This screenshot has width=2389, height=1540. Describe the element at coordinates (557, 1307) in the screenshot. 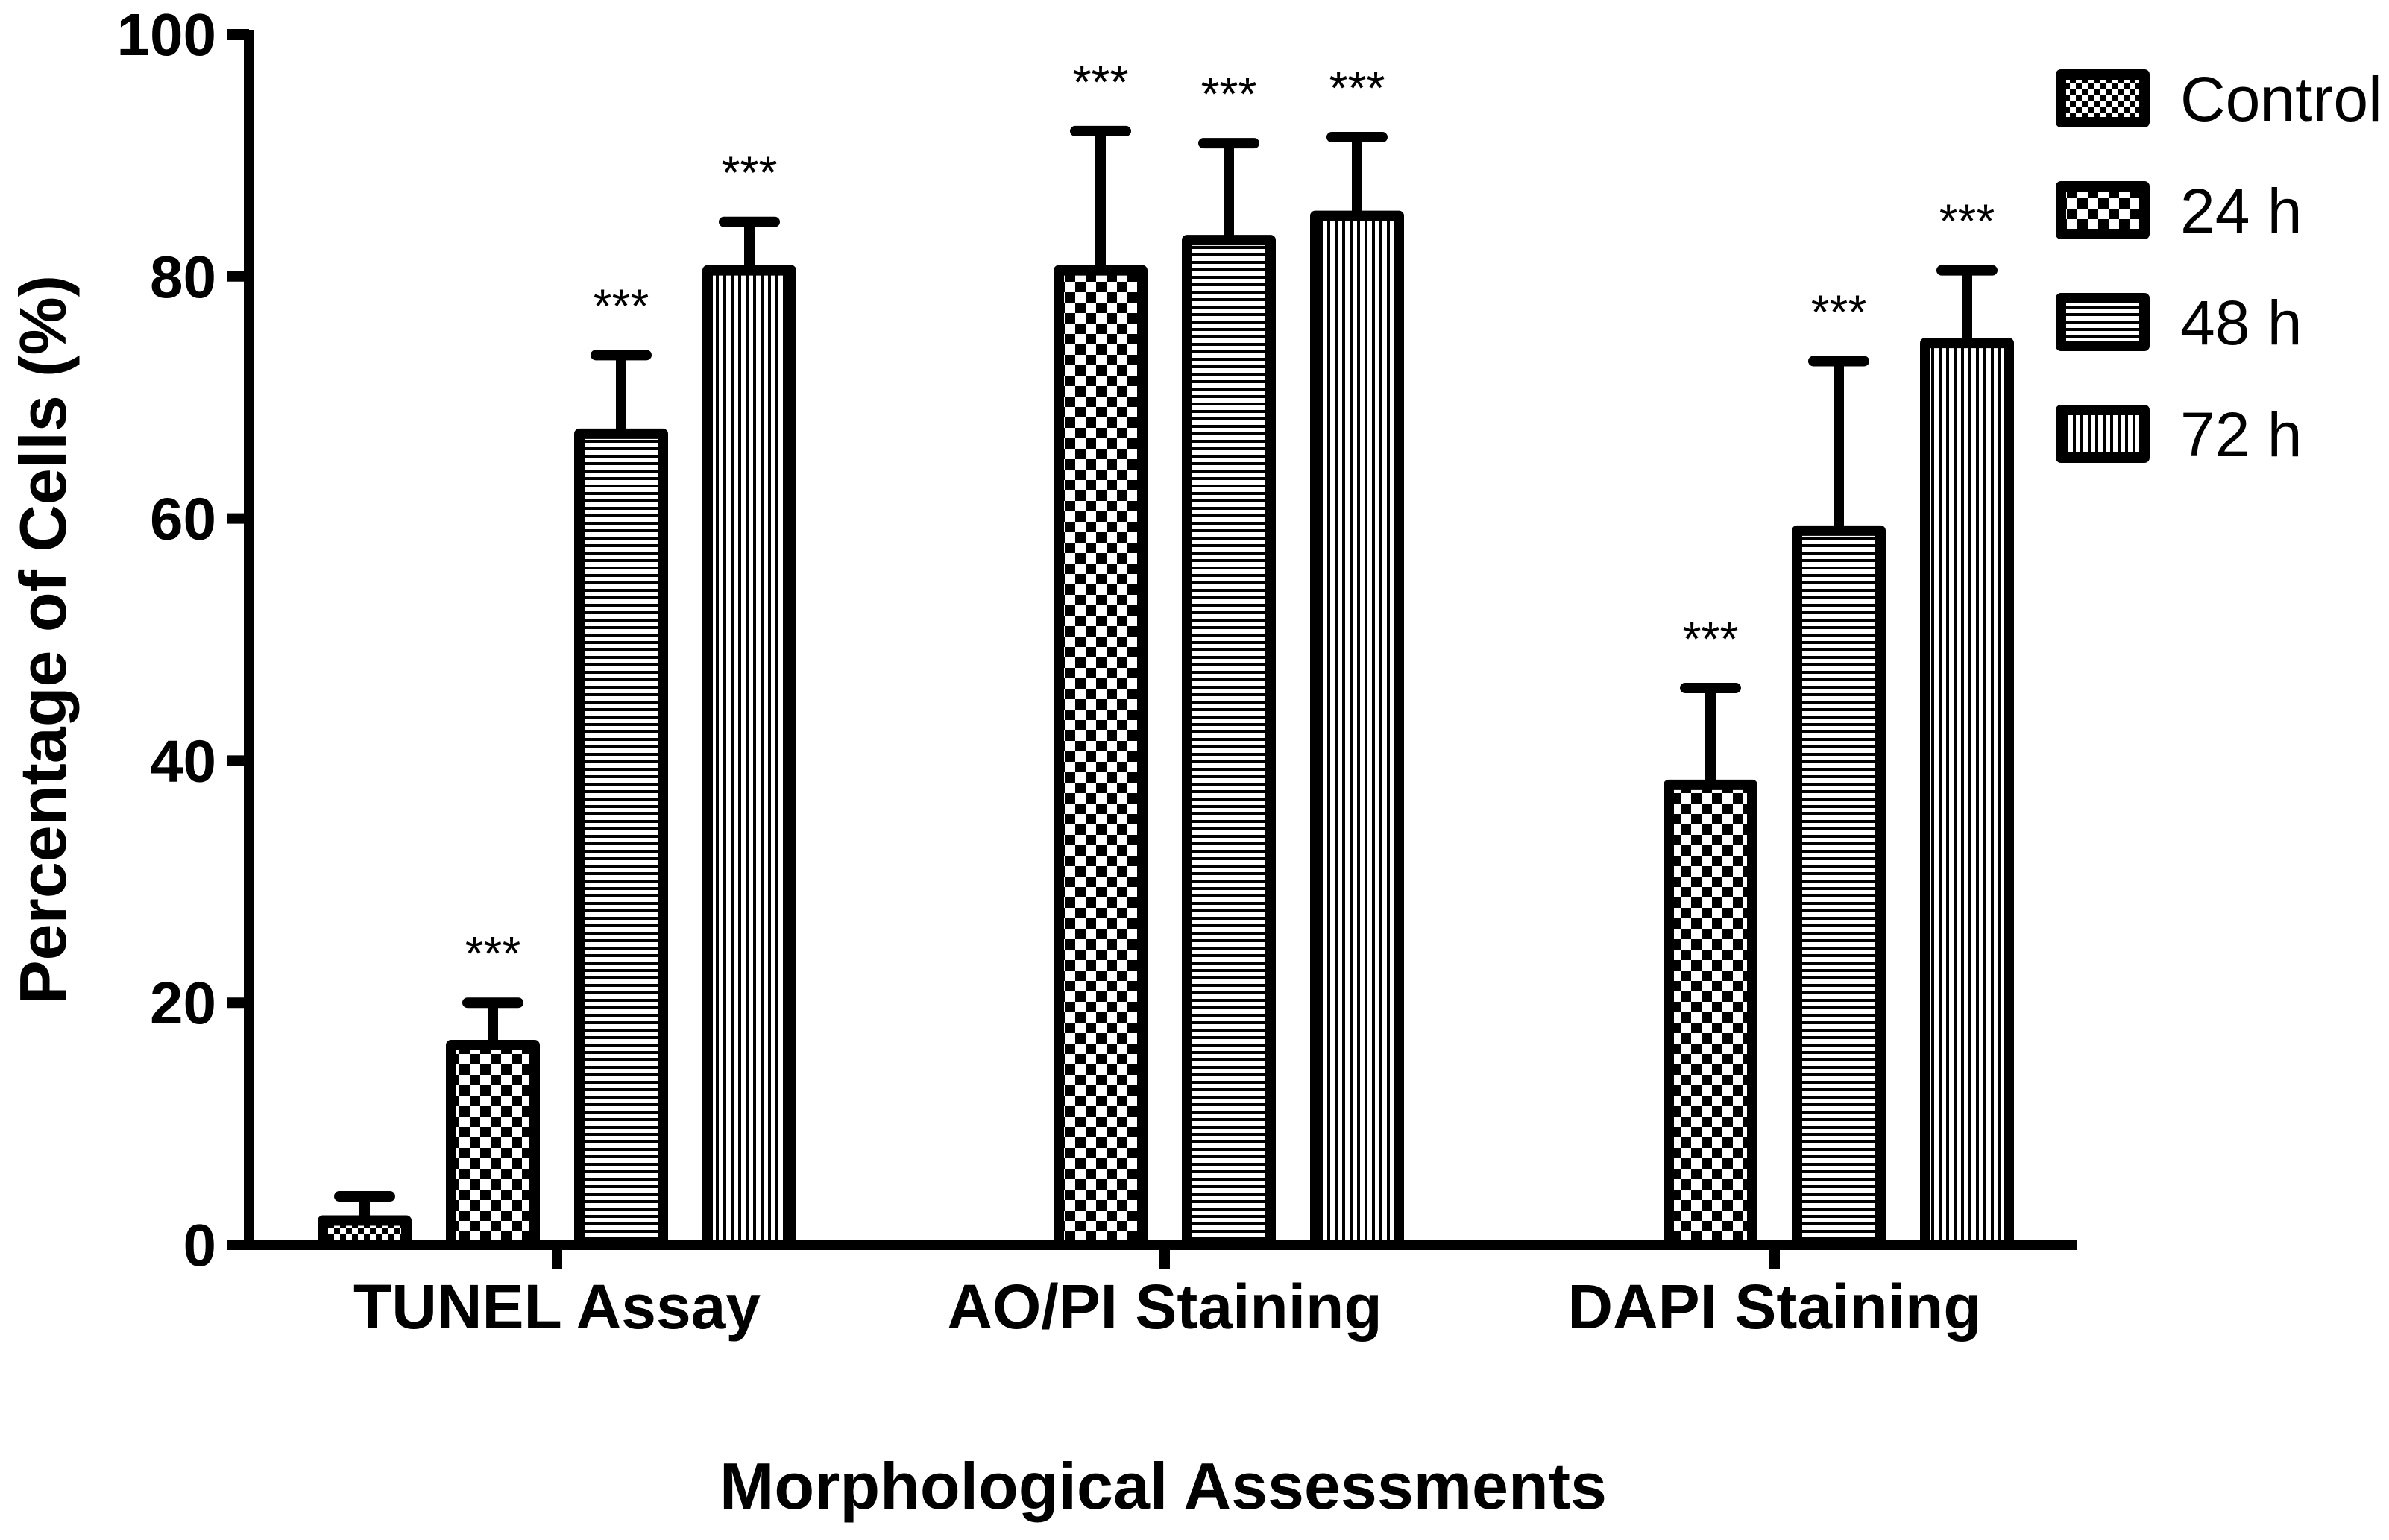

I see `x-tick-label: TUNEL Assay` at that location.